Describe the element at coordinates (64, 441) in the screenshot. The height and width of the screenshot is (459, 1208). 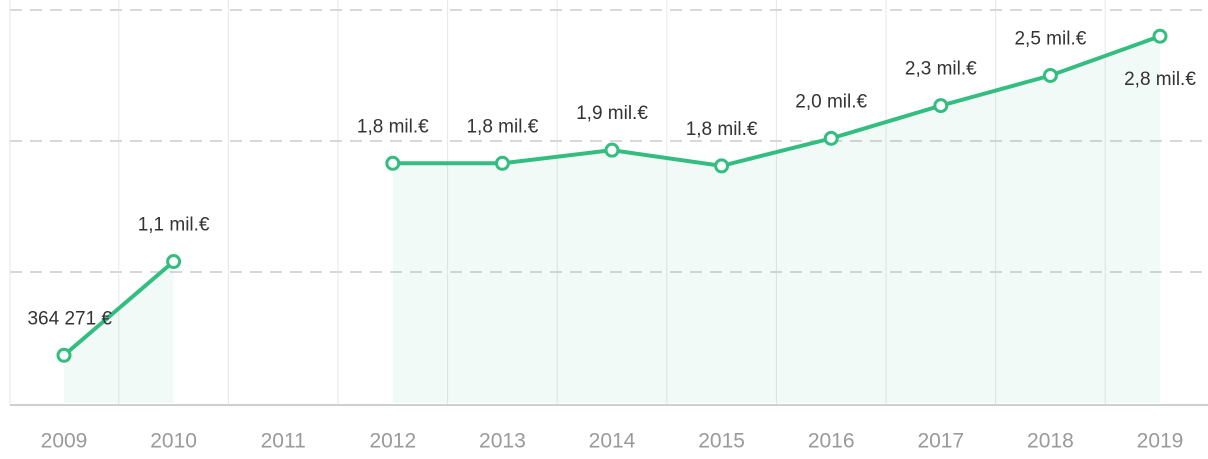
I see `x-tick-label: 2009` at that location.